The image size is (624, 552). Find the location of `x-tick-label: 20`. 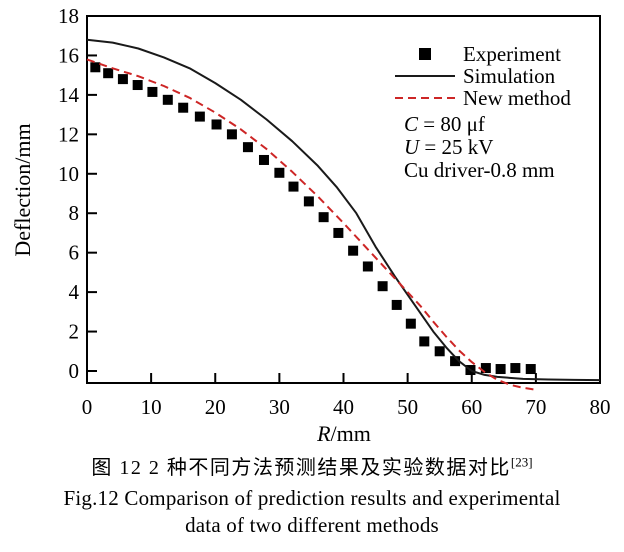

x-tick-label: 20 is located at coordinates (215, 407).